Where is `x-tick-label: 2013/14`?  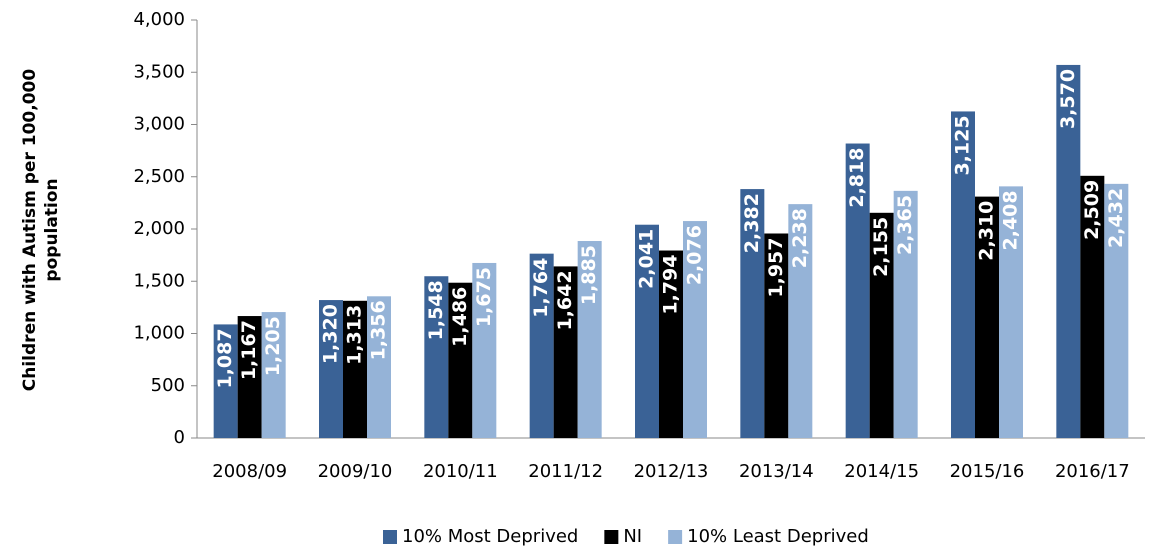 x-tick-label: 2013/14 is located at coordinates (776, 471).